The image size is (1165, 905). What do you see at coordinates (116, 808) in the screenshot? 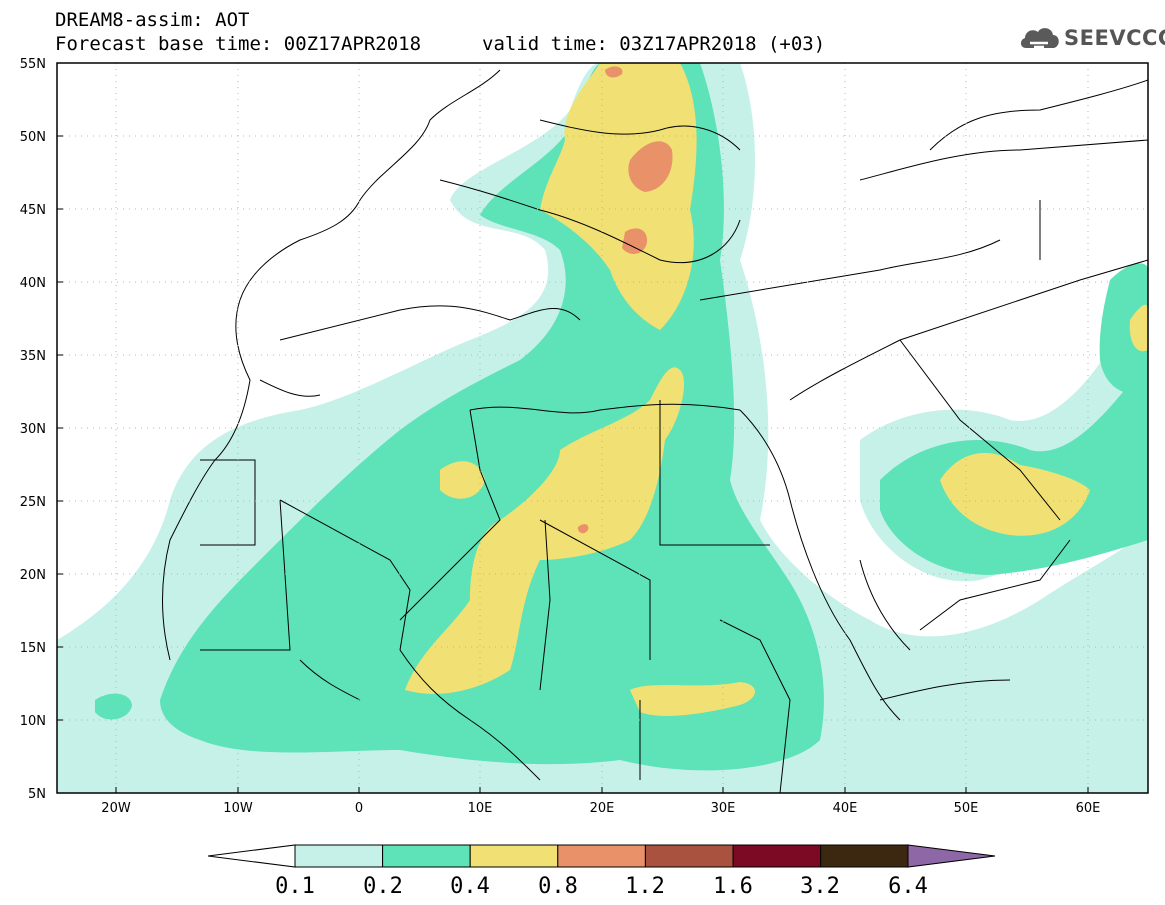
I see `lon-label: 20W` at bounding box center [116, 808].